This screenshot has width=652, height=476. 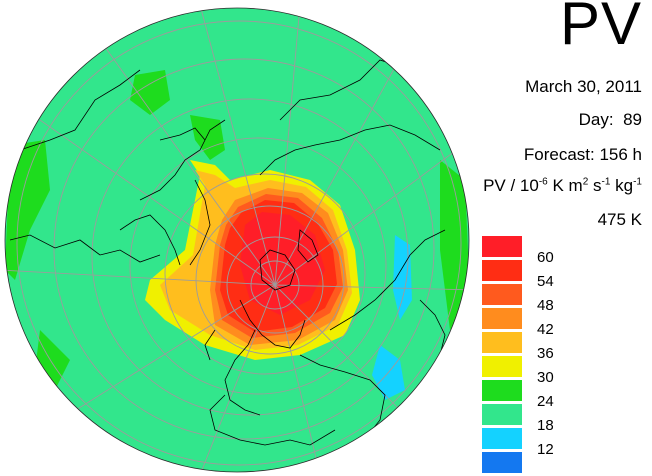 I want to click on legend-label: 42, so click(x=545, y=329).